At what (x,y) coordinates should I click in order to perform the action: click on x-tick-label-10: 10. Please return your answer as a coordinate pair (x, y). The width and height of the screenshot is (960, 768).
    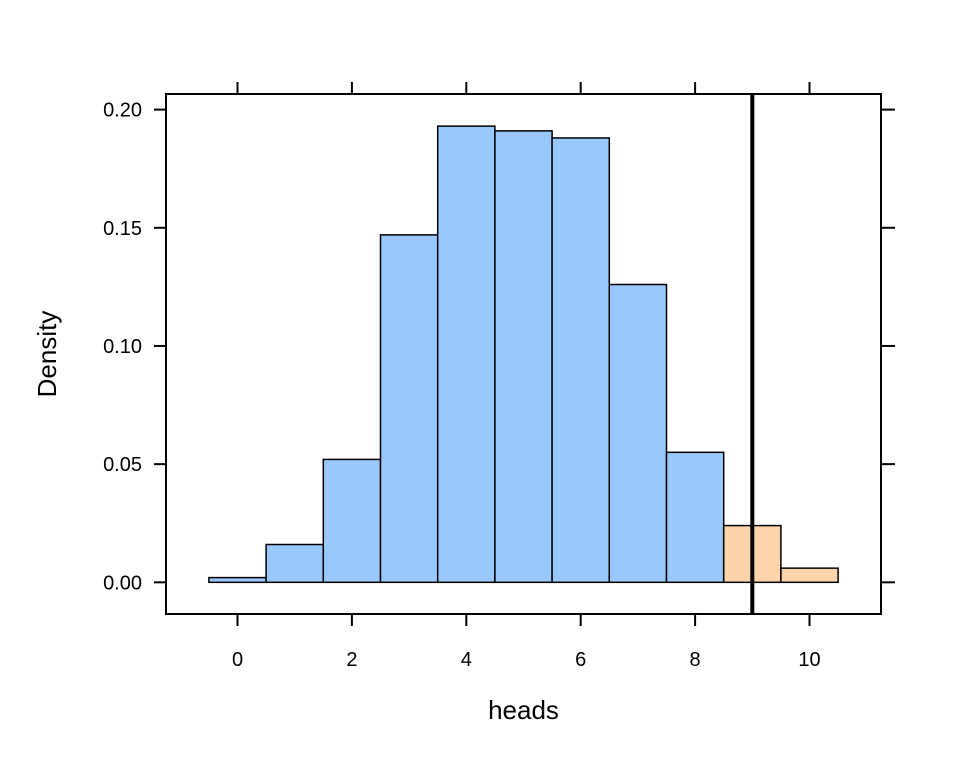
    Looking at the image, I should click on (809, 660).